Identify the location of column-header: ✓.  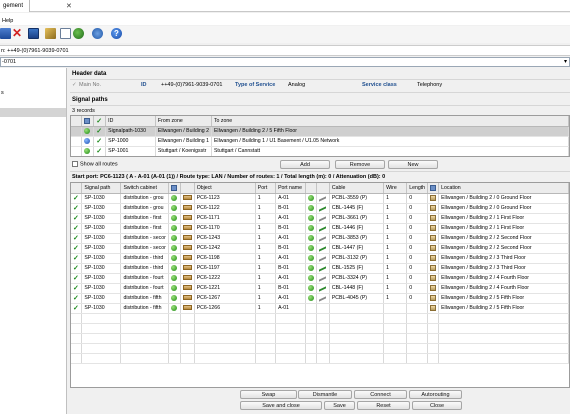
(100, 121).